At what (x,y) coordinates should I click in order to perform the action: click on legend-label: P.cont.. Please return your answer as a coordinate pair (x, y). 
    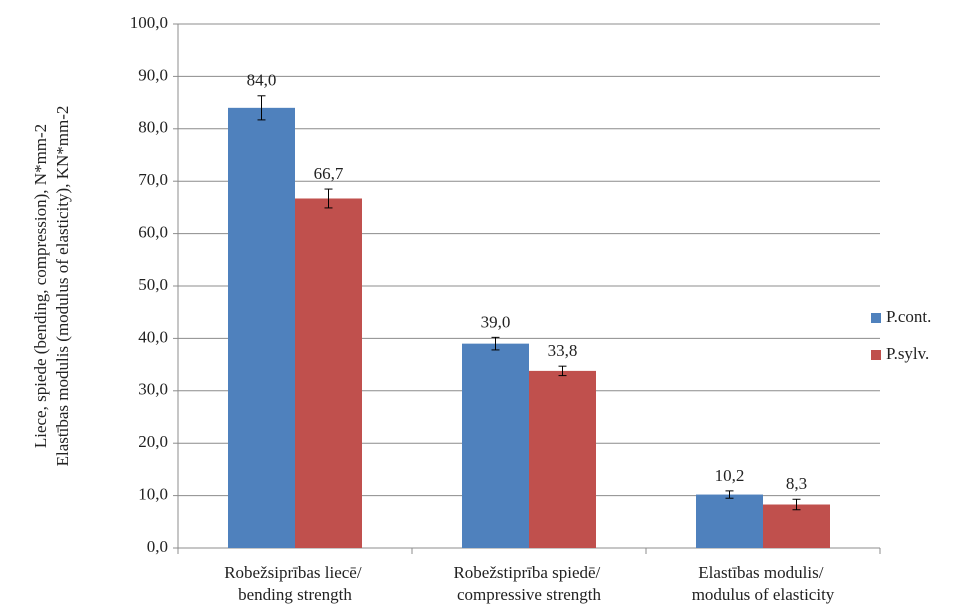
    Looking at the image, I should click on (908, 316).